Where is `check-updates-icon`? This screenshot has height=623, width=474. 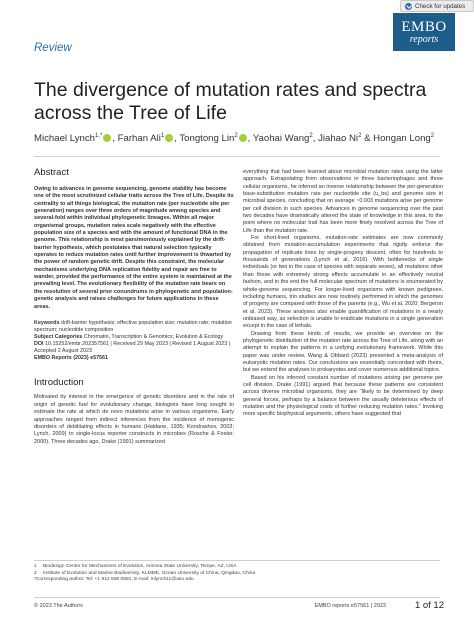
check-updates-icon is located at coordinates (408, 6).